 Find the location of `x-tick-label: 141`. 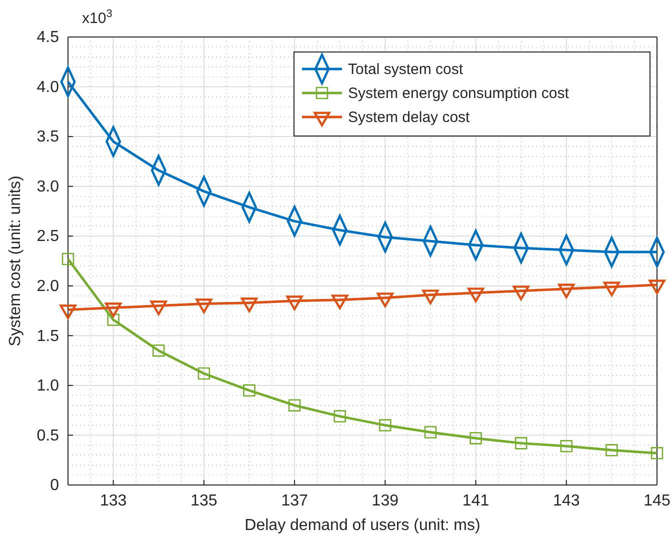

x-tick-label: 141 is located at coordinates (476, 501).